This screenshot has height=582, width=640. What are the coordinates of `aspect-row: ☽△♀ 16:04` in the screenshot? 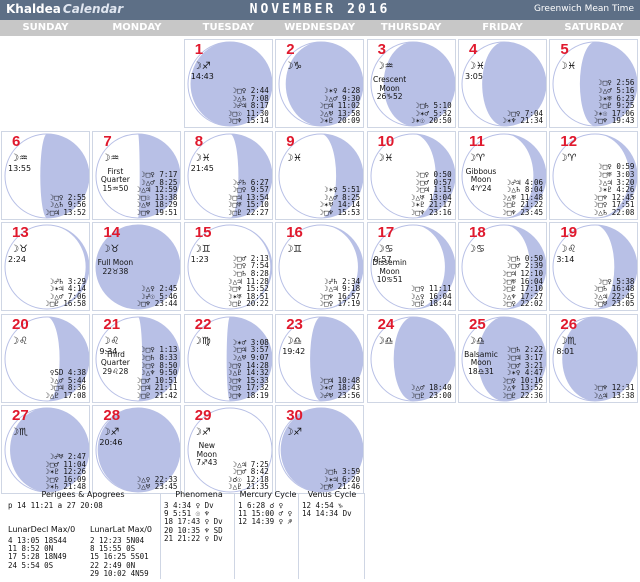 It's located at (431, 296).